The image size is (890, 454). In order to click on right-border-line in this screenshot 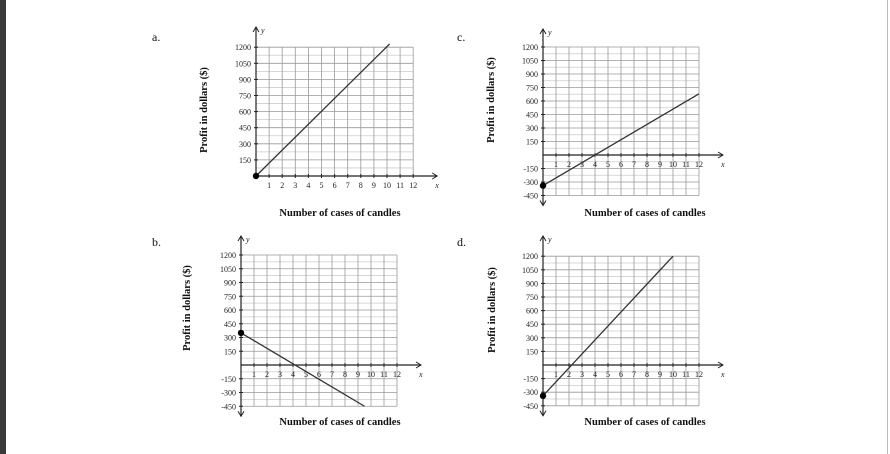, I will do `click(887, 227)`.